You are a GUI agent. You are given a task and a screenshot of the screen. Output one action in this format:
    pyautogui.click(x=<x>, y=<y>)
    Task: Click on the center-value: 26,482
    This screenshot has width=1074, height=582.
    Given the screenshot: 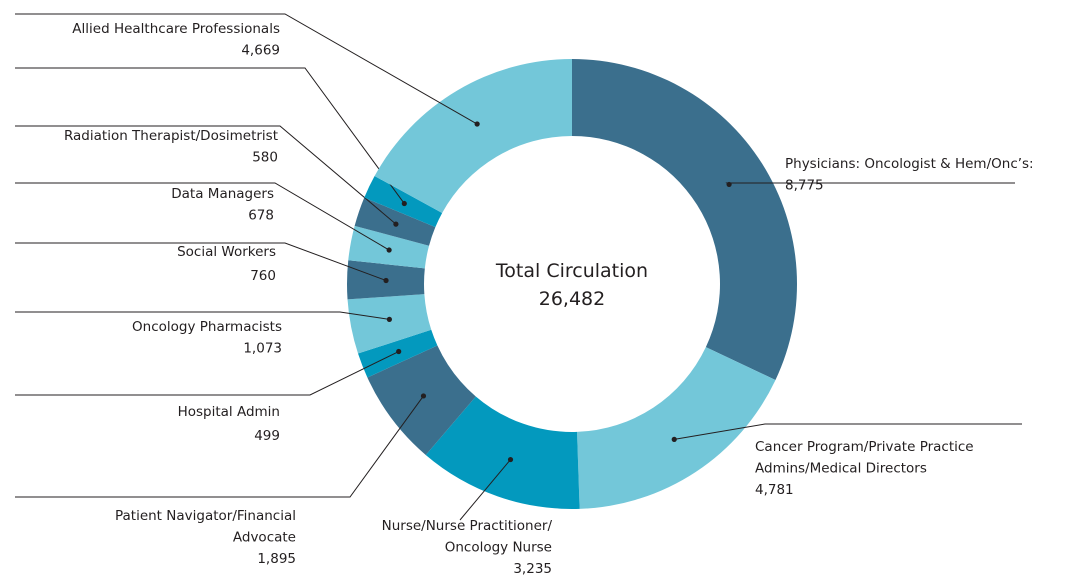 What is the action you would take?
    pyautogui.click(x=572, y=299)
    